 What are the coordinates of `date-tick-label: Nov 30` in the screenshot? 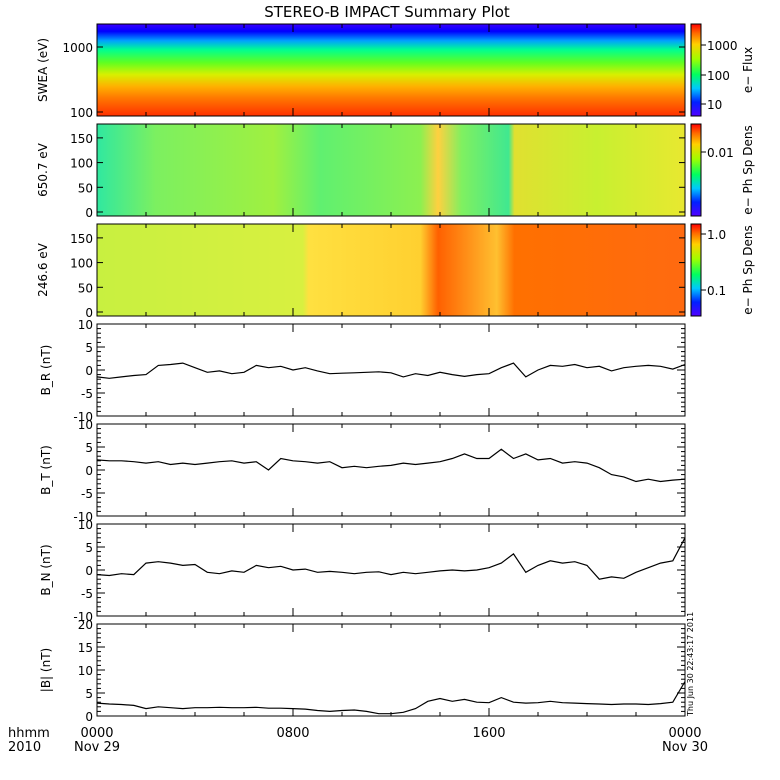 It's located at (685, 747).